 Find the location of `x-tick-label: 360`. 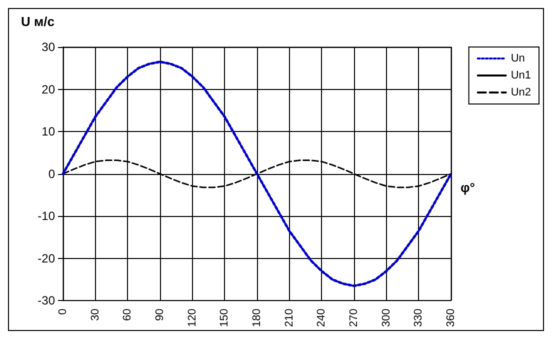

x-tick-label: 360 is located at coordinates (451, 318).